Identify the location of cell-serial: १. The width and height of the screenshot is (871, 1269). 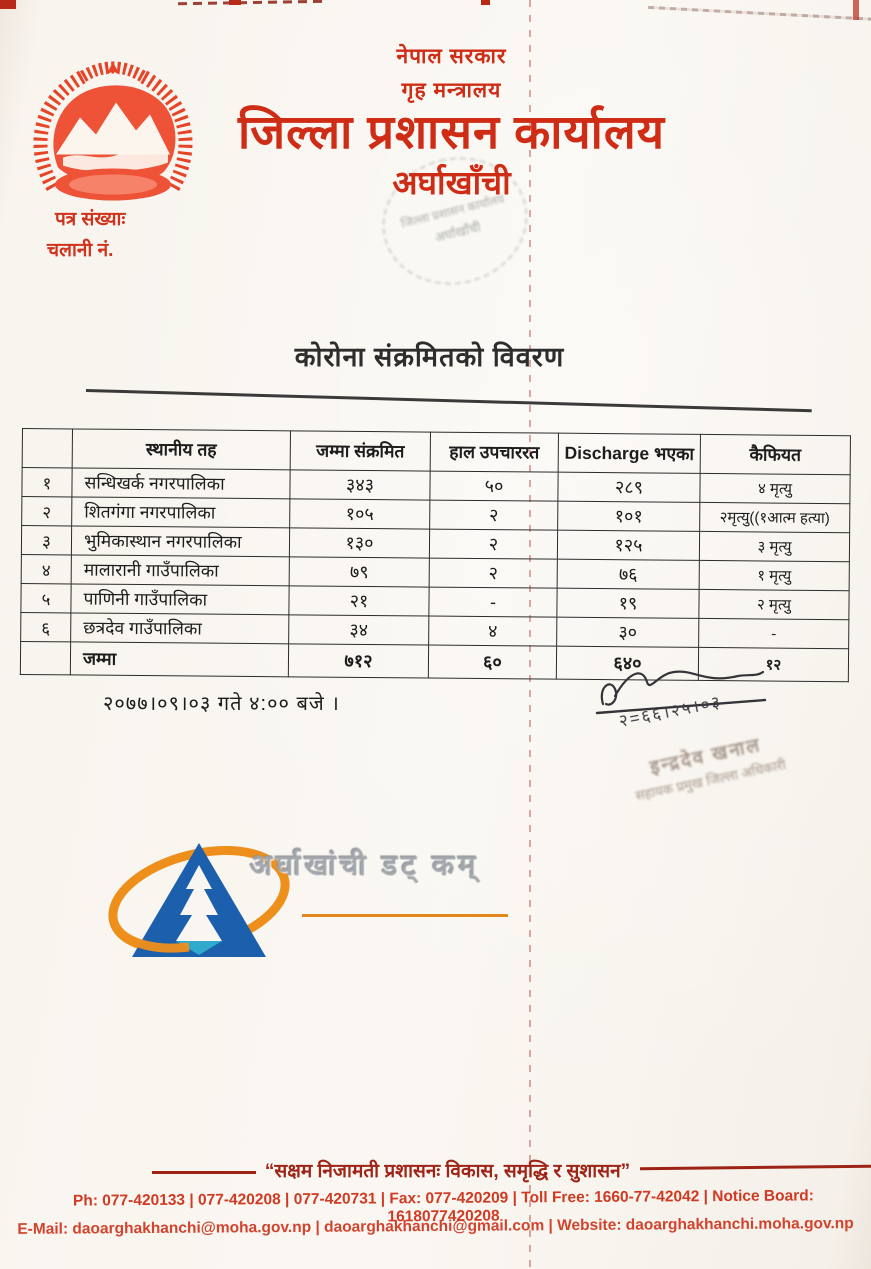
(47, 482).